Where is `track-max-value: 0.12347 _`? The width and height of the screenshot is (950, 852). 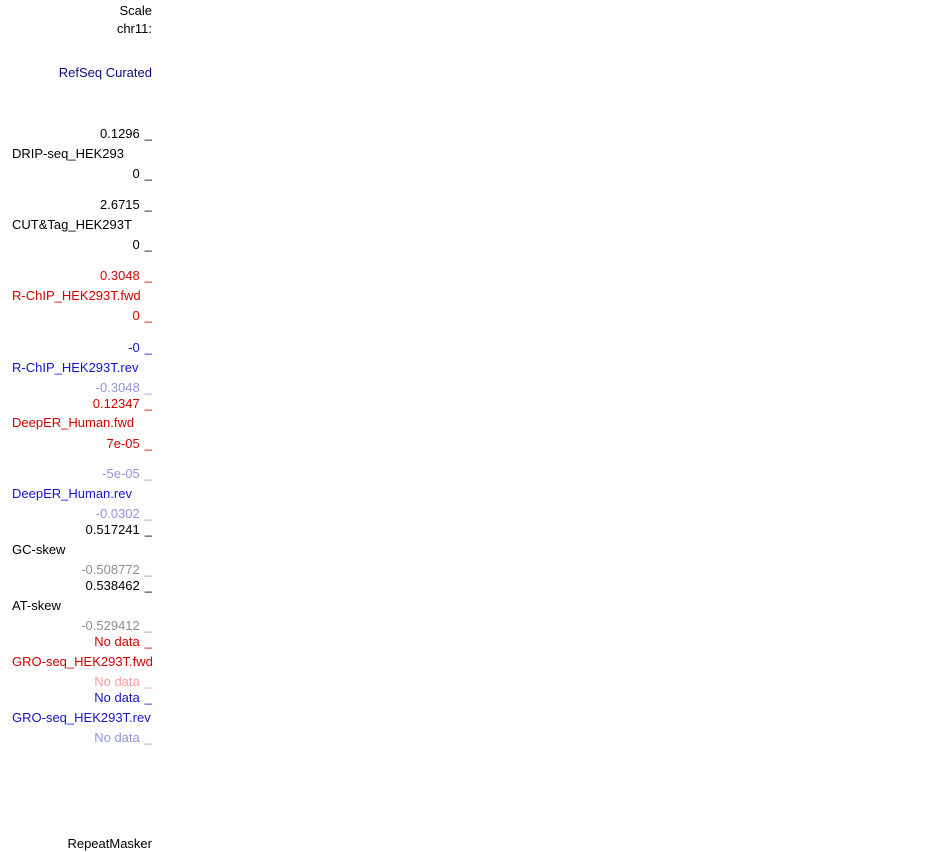 track-max-value: 0.12347 _ is located at coordinates (122, 403).